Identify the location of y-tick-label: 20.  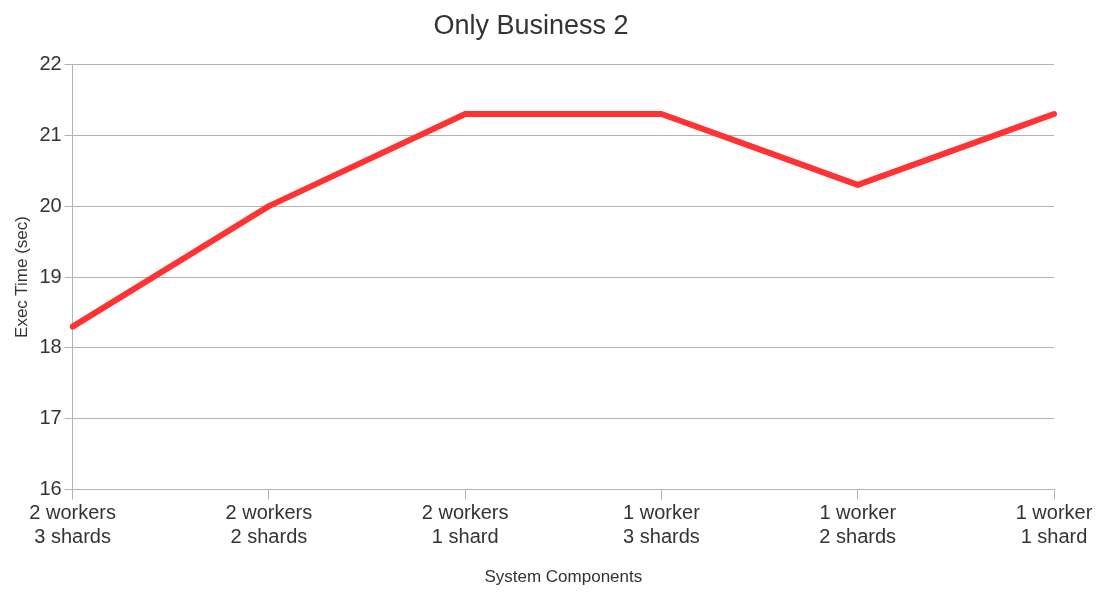
(50, 204).